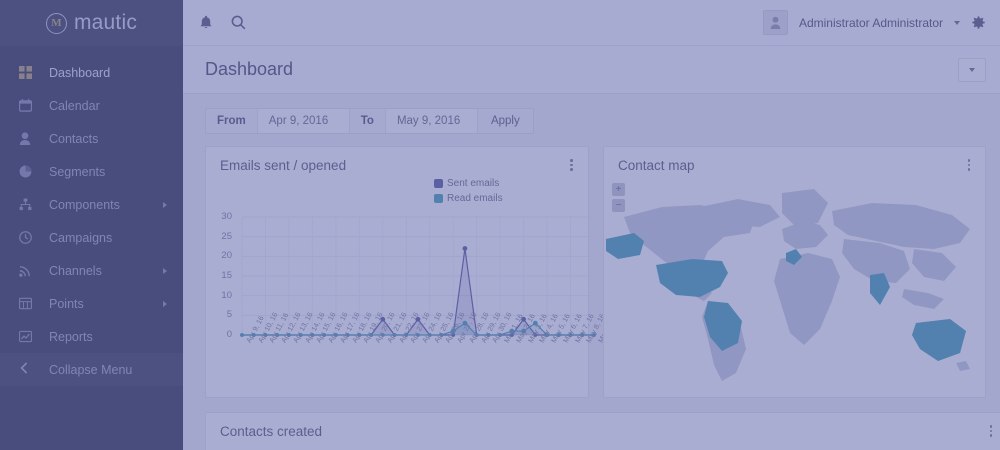  What do you see at coordinates (91, 303) in the screenshot?
I see `sidebar-item-points: Points` at bounding box center [91, 303].